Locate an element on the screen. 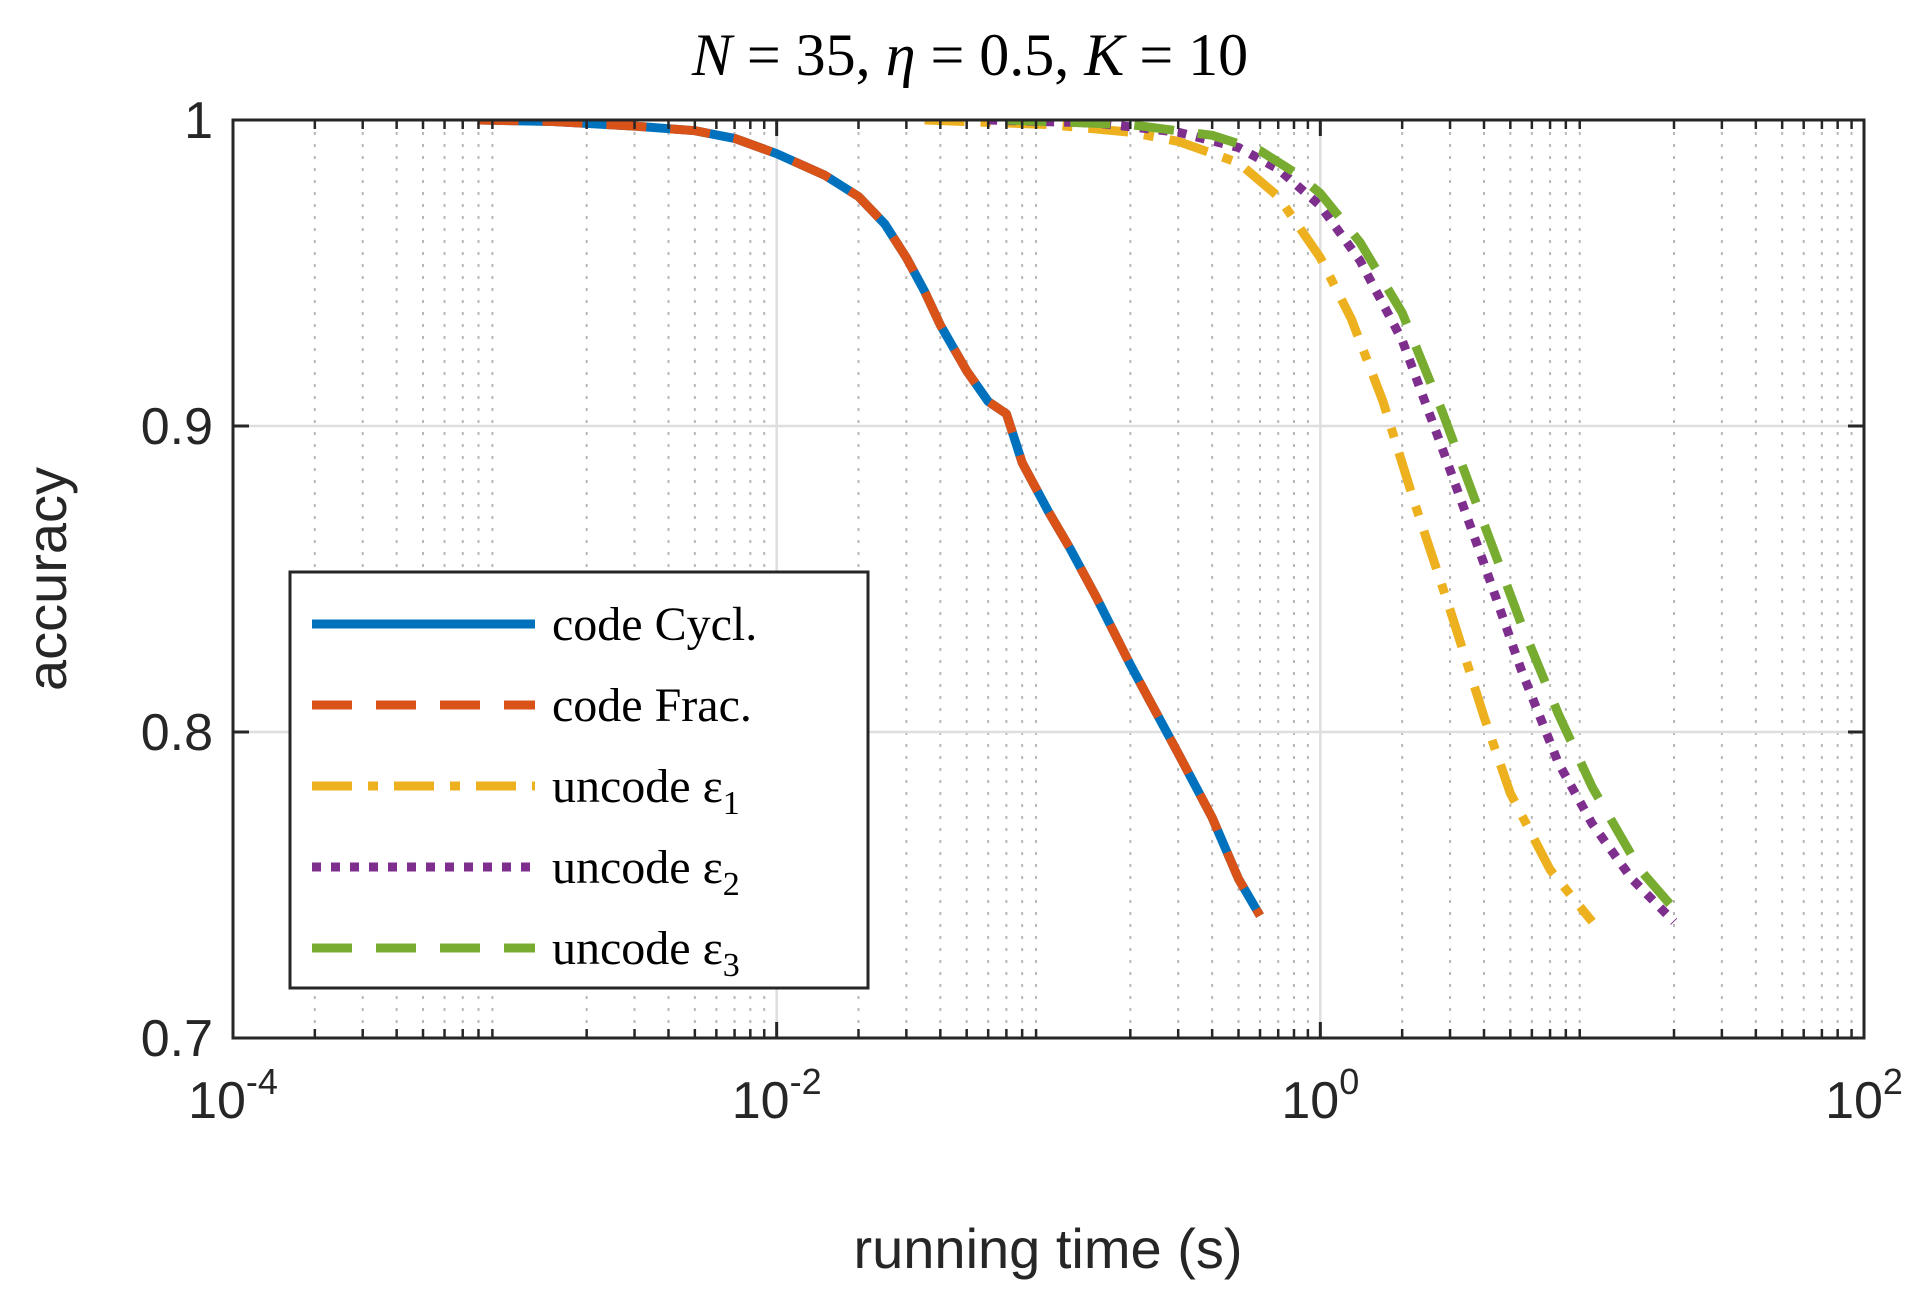 The width and height of the screenshot is (1927, 1293). title-eta-var: η is located at coordinates (901, 55).